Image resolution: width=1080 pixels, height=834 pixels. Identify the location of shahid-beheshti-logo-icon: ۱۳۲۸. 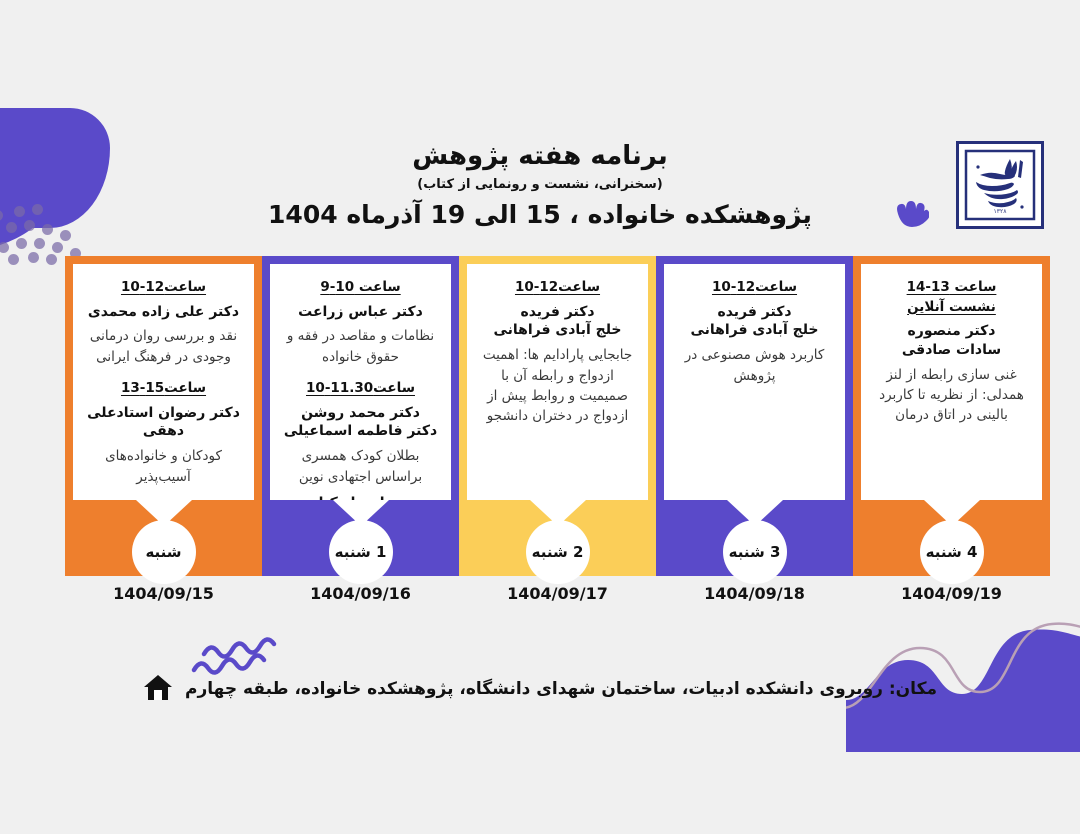
(1000, 185).